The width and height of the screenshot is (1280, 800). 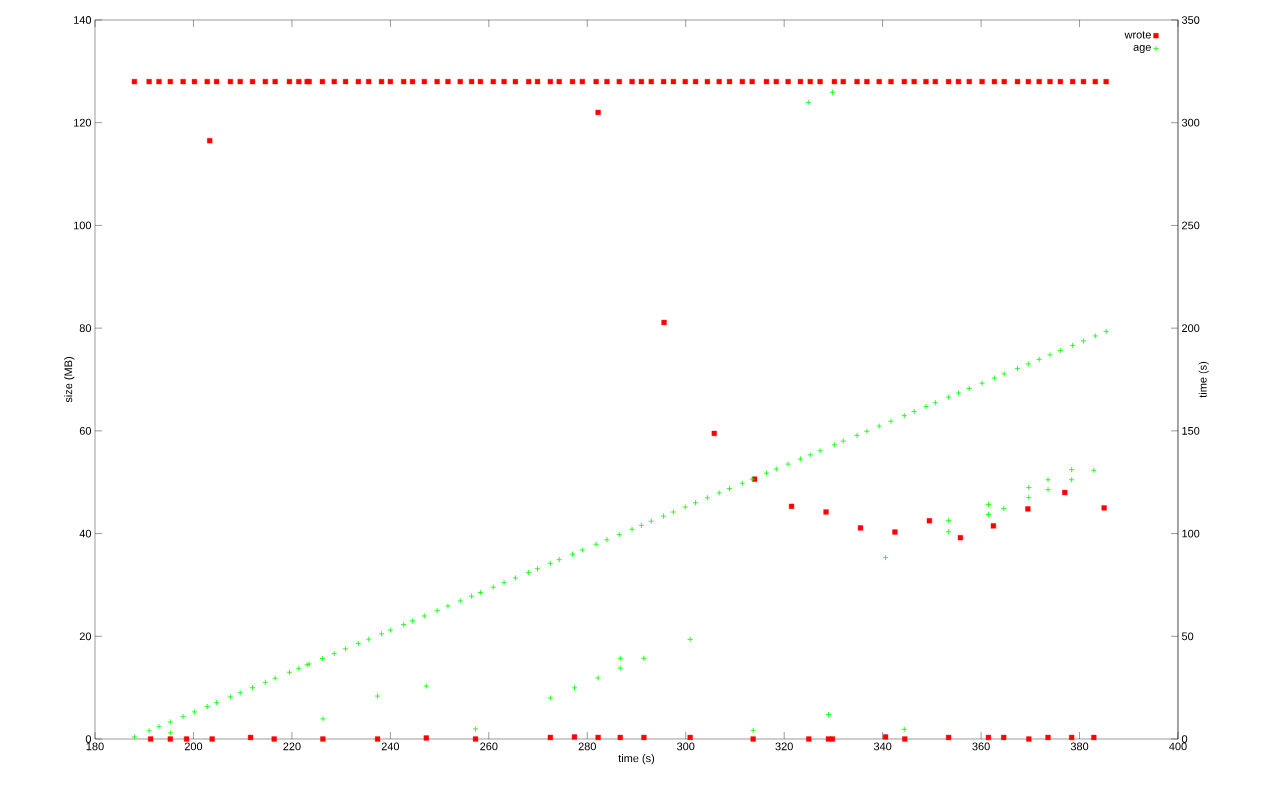 What do you see at coordinates (193, 746) in the screenshot?
I see `x-tick-label: 200` at bounding box center [193, 746].